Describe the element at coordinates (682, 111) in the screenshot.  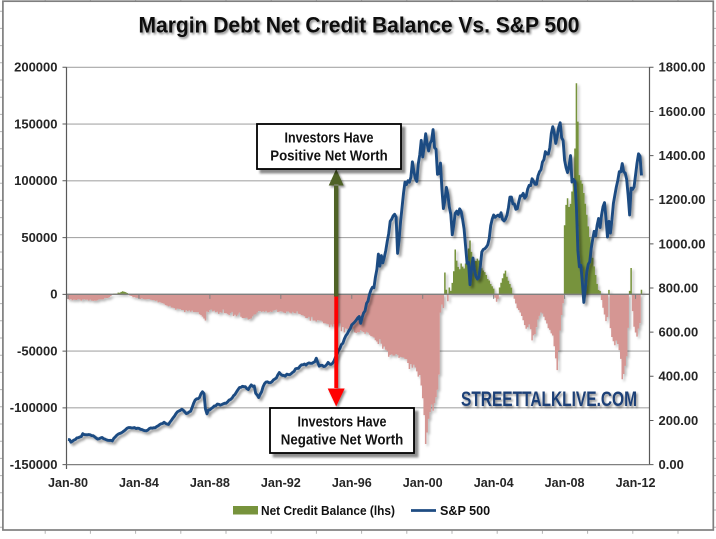
I see `svg-text: 1600.00` at that location.